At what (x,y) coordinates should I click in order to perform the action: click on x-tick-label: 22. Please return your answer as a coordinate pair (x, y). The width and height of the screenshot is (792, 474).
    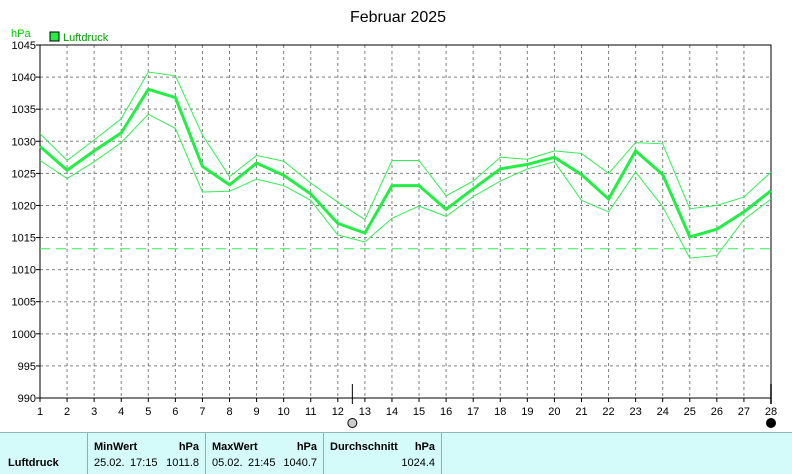
    Looking at the image, I should click on (608, 412).